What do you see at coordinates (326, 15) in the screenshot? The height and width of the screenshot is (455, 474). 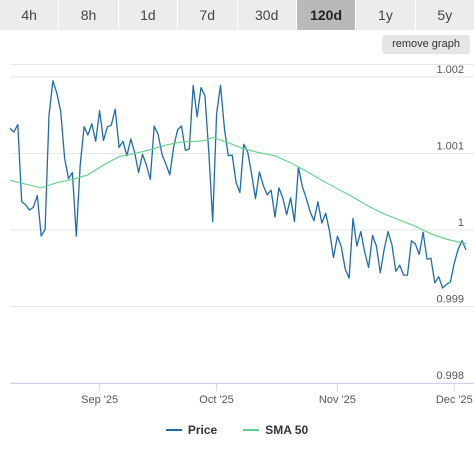 I see `tab-120d: 120d` at bounding box center [326, 15].